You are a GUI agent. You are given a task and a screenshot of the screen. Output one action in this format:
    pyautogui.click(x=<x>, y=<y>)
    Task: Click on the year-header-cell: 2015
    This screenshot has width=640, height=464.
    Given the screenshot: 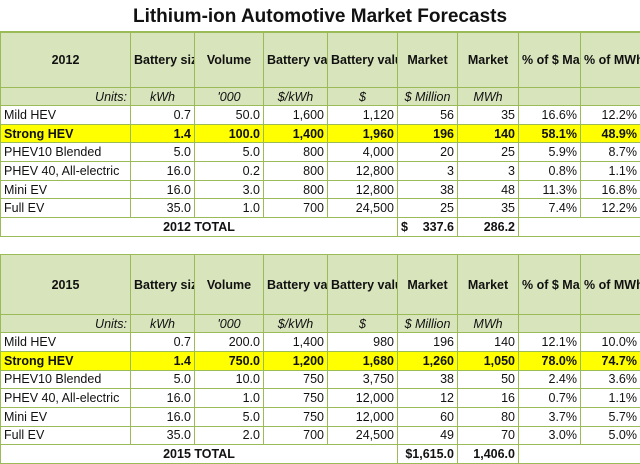 What is the action you would take?
    pyautogui.click(x=66, y=285)
    